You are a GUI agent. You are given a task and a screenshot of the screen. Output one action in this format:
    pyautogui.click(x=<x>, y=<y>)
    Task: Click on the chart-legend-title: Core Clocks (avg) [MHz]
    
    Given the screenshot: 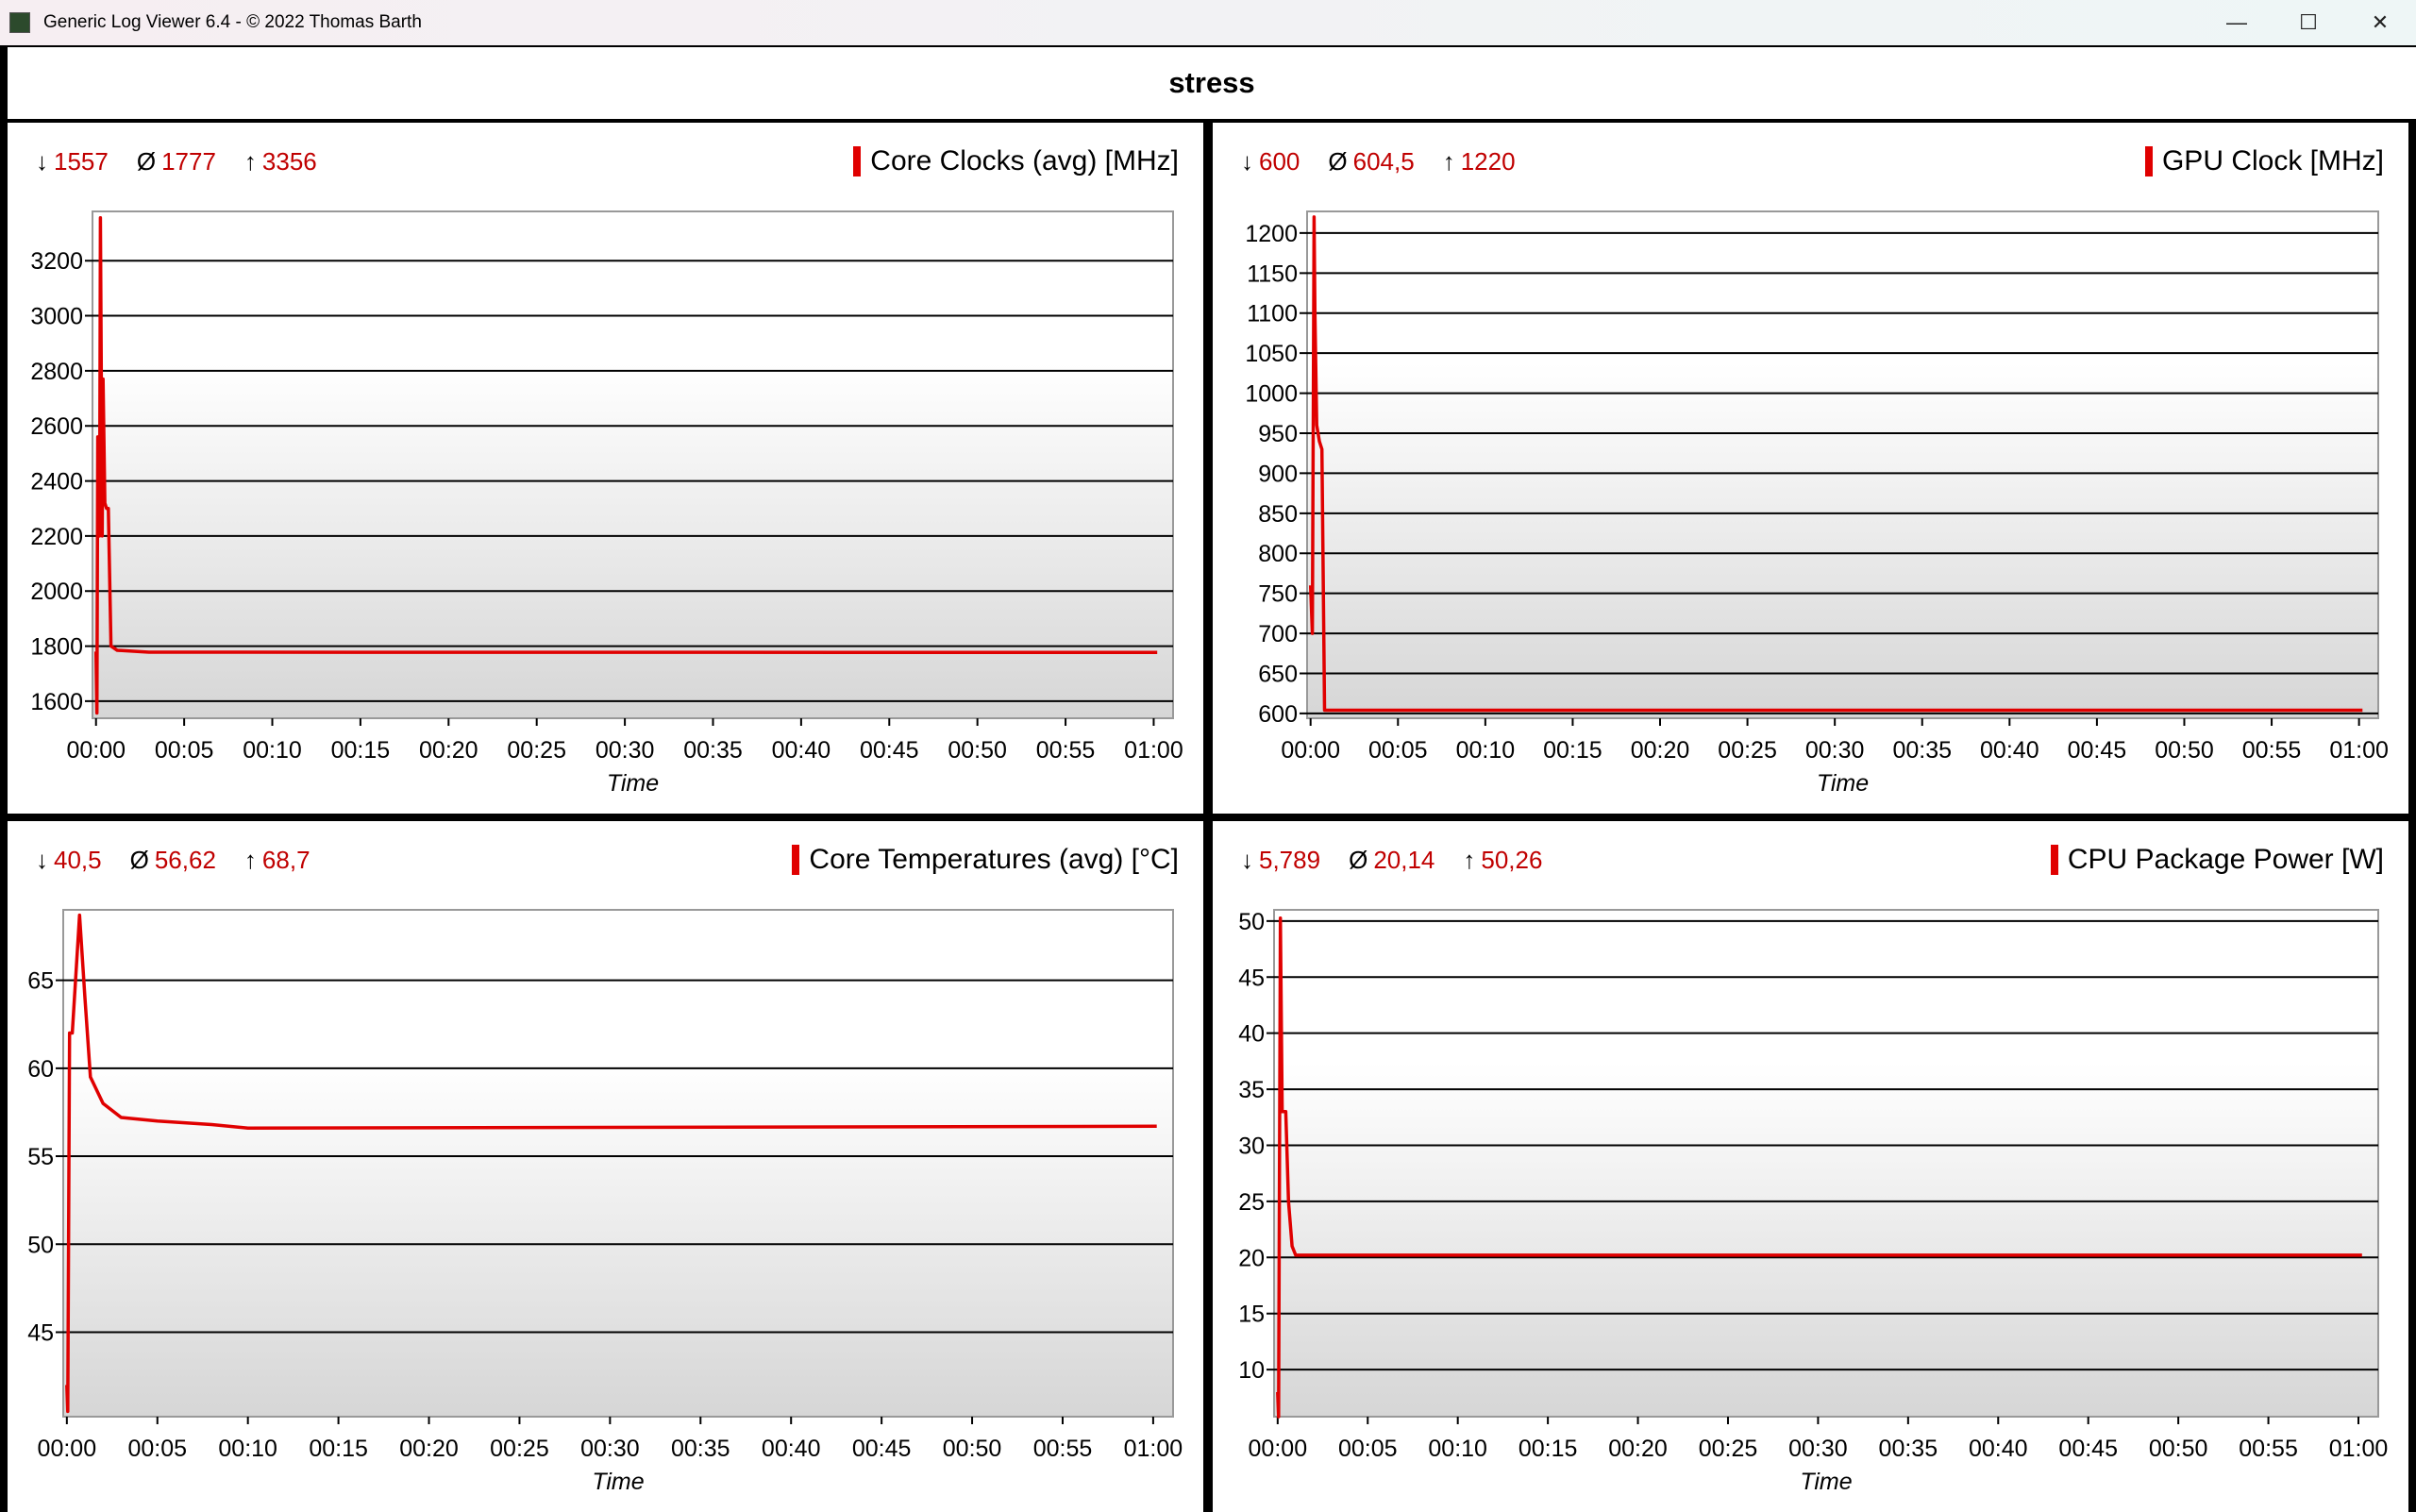 What is the action you would take?
    pyautogui.click(x=1016, y=161)
    